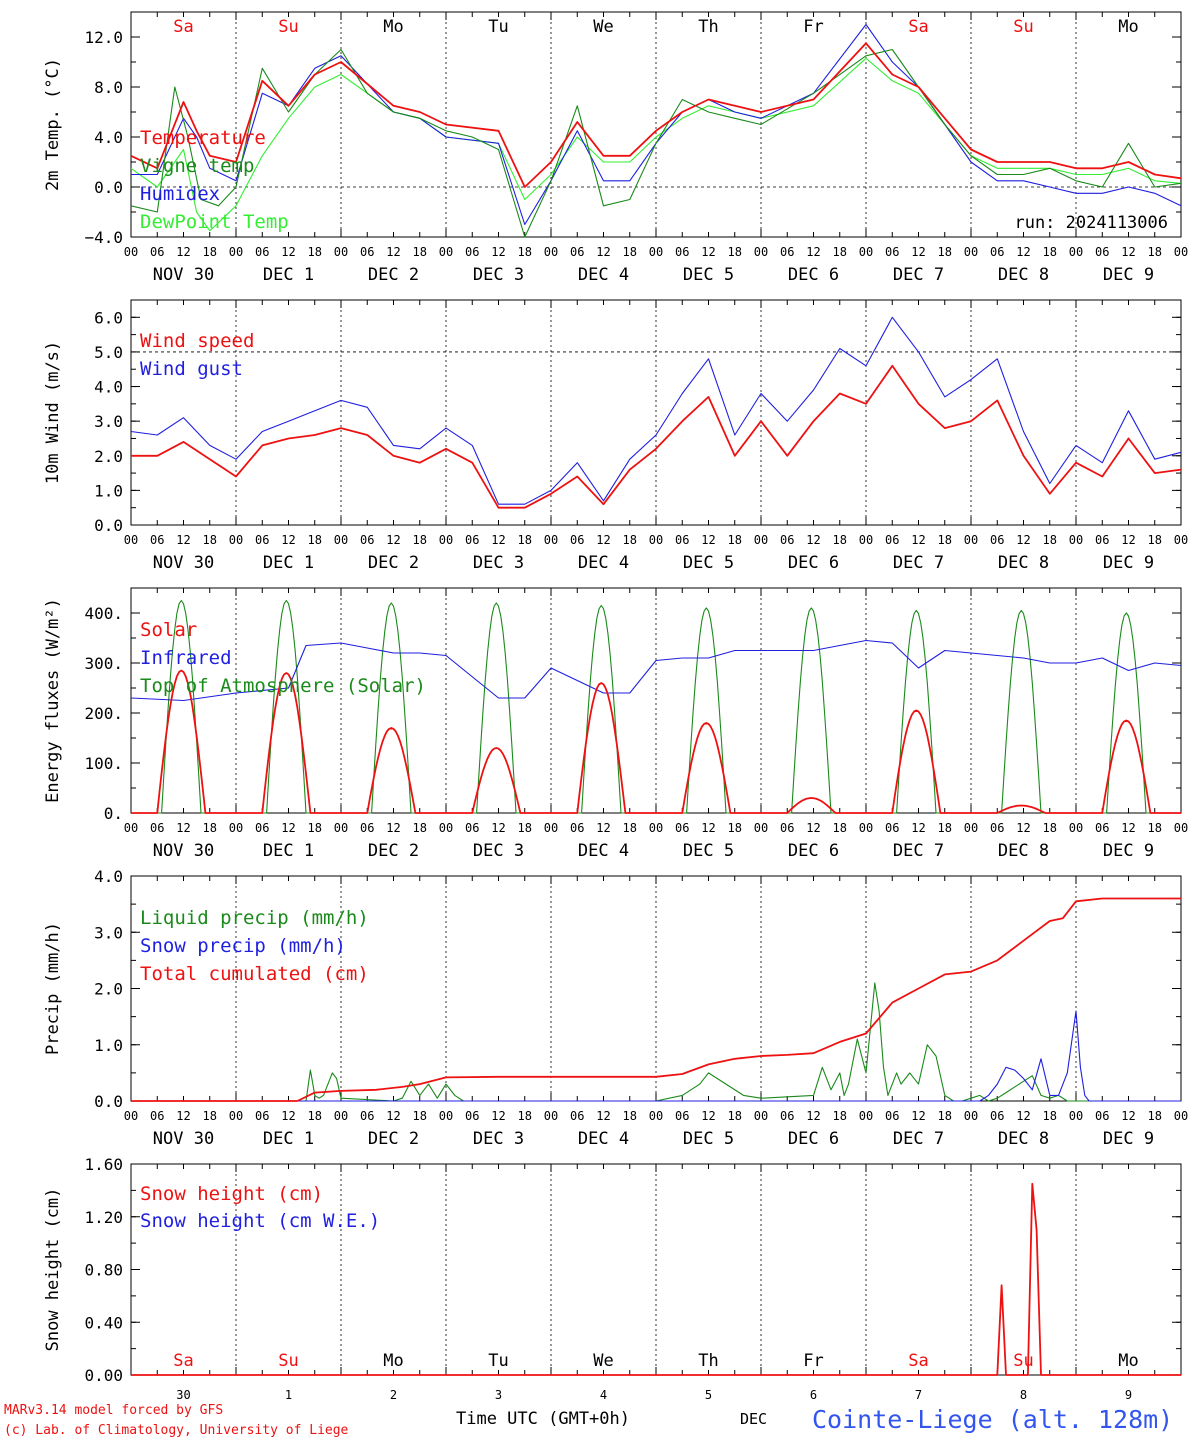  I want to click on series-line-total-cumulated-cm, so click(656, 999).